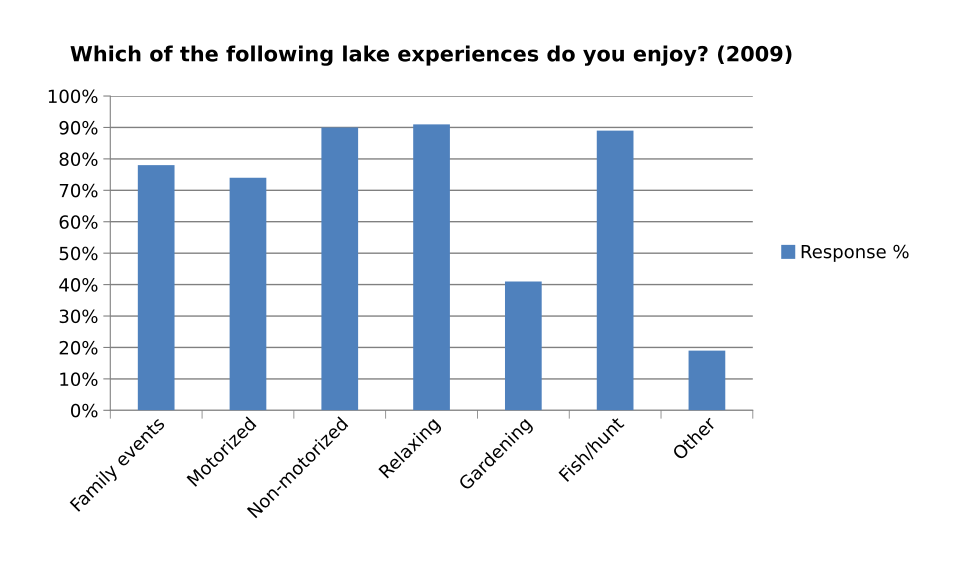 Image resolution: width=959 pixels, height=582 pixels. I want to click on y-tick-label: 100%, so click(73, 96).